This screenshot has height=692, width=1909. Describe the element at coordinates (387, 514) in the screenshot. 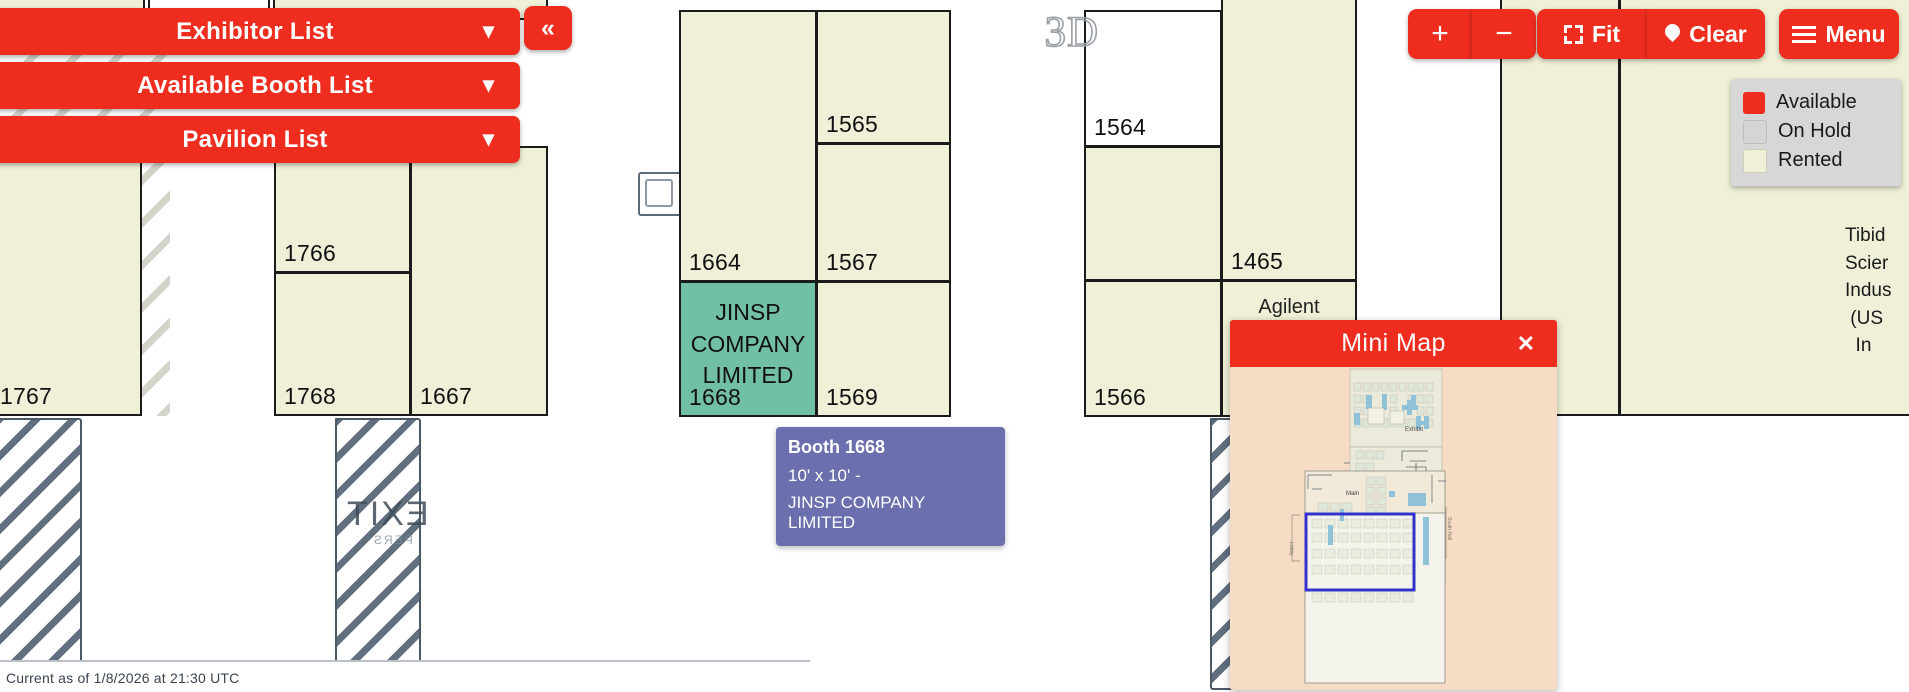

I see `exit-sign-label: EXIT` at that location.